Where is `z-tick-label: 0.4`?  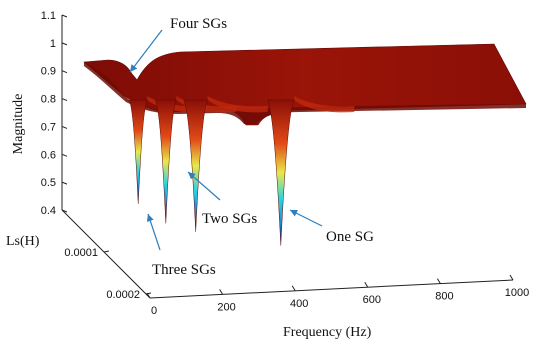 z-tick-label: 0.4 is located at coordinates (48, 211).